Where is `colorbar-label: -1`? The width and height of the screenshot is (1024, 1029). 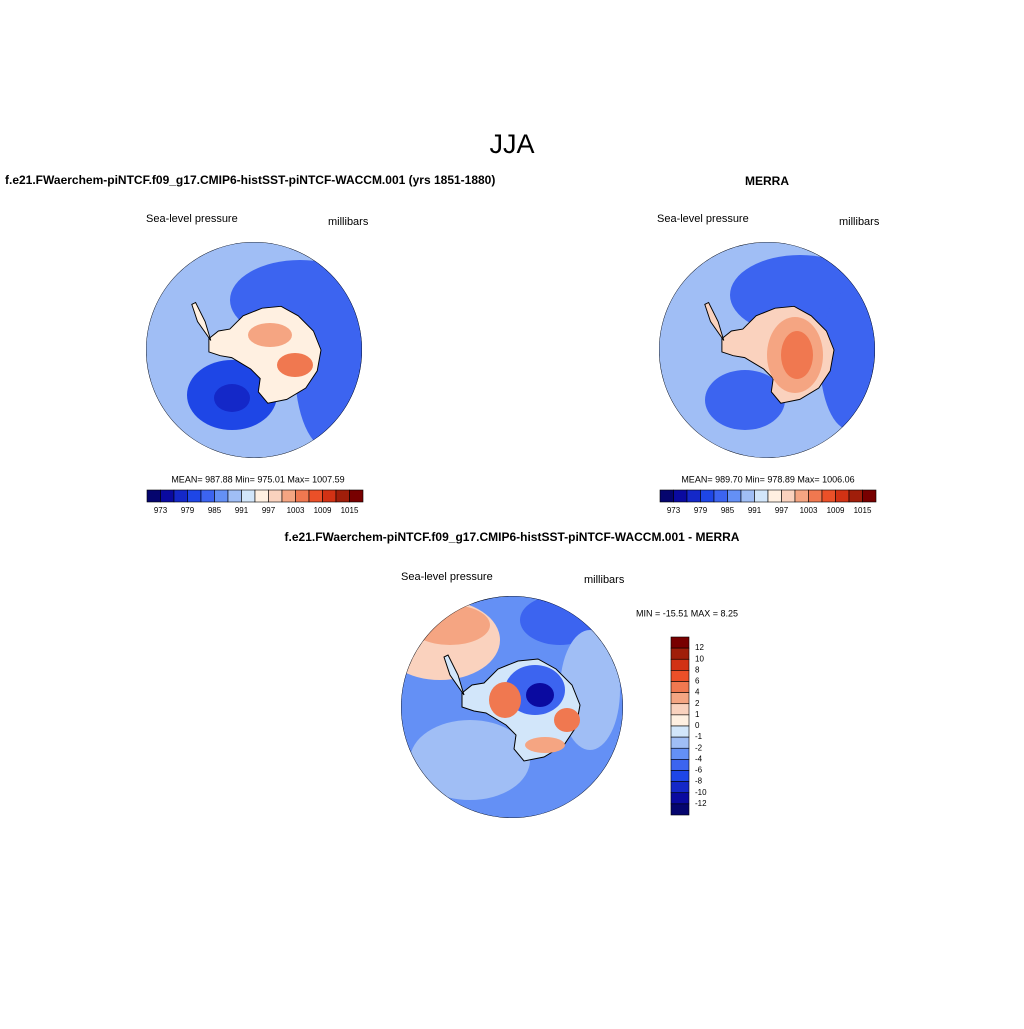
colorbar-label: -1 is located at coordinates (699, 736).